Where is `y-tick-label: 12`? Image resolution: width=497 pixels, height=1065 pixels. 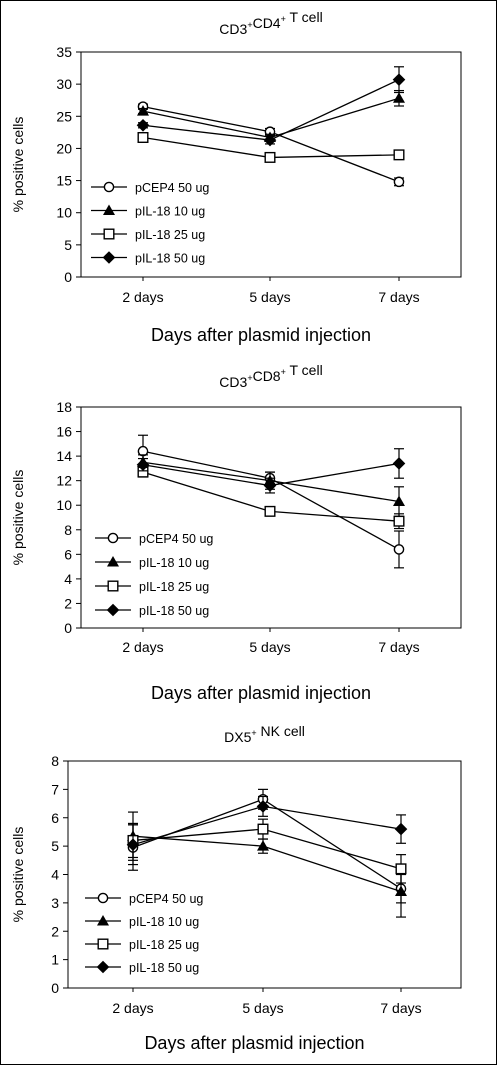 y-tick-label: 12 is located at coordinates (64, 481).